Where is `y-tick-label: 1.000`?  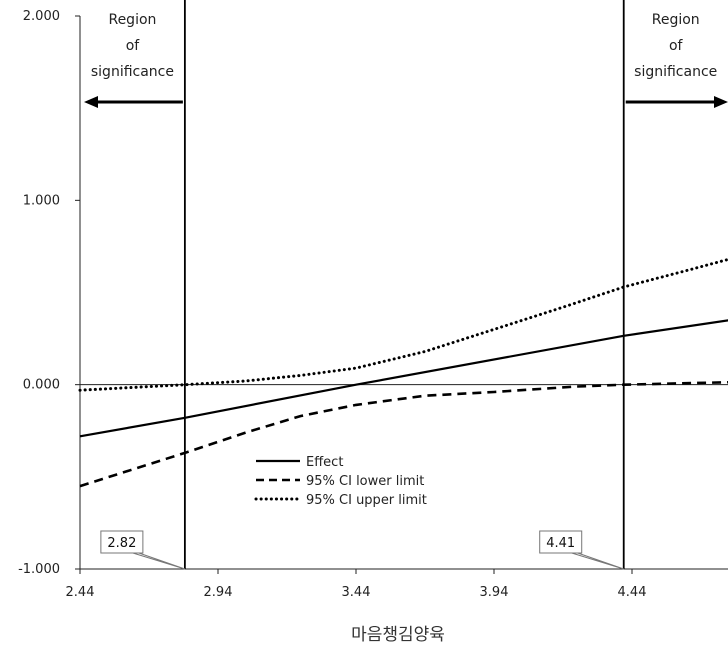
y-tick-label: 1.000 is located at coordinates (41, 200).